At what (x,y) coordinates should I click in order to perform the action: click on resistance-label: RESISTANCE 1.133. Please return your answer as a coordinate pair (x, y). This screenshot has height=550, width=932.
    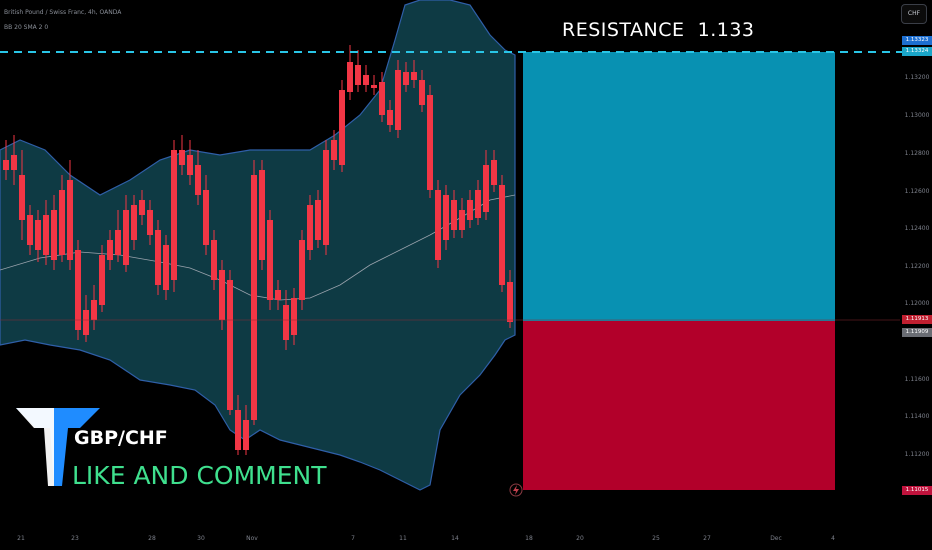
    Looking at the image, I should click on (658, 30).